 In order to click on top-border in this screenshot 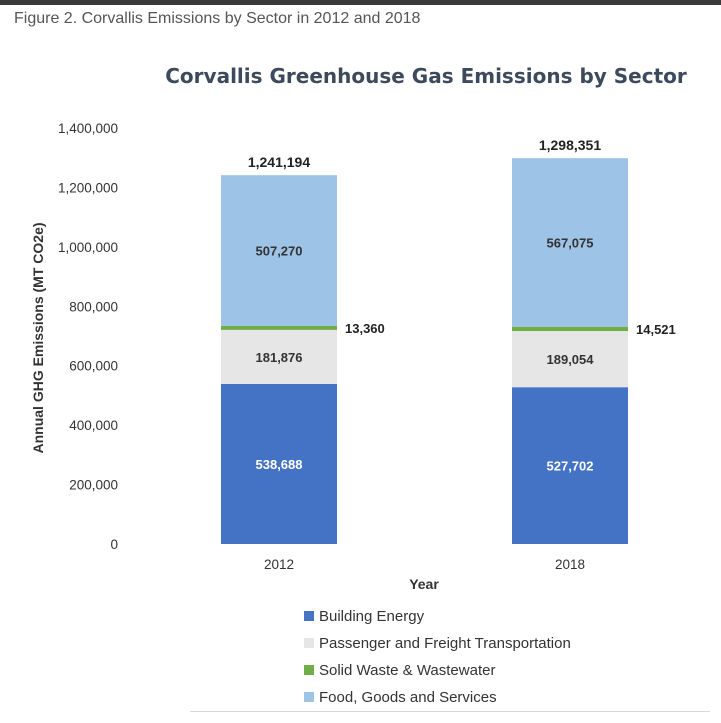, I will do `click(360, 2)`.